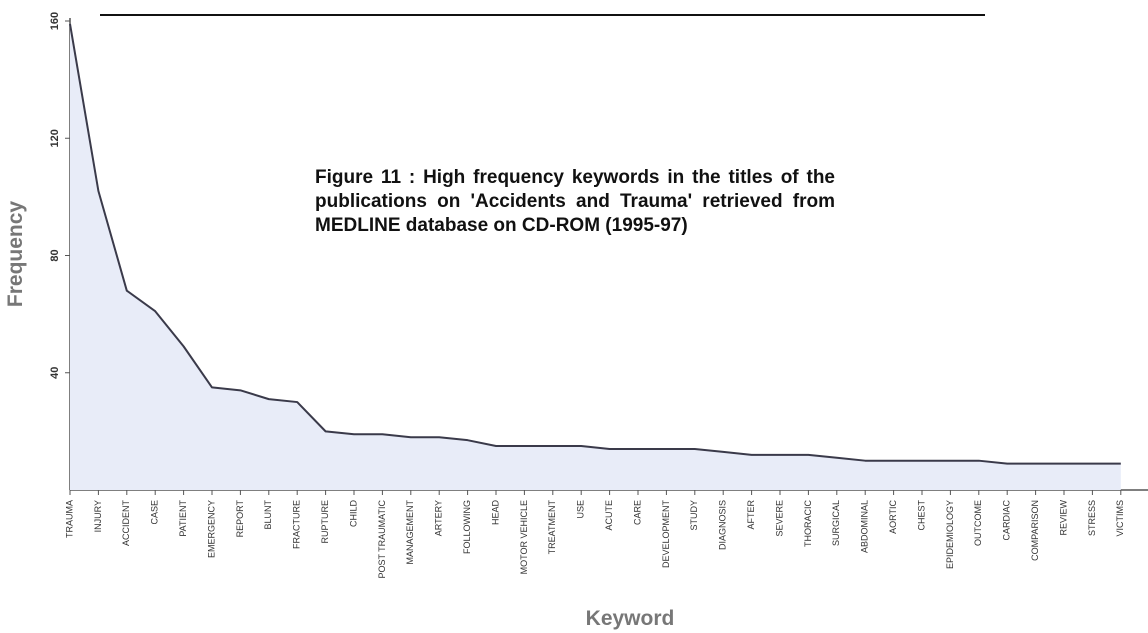  Describe the element at coordinates (467, 527) in the screenshot. I see `x-tick-label: FOLLOWING` at that location.